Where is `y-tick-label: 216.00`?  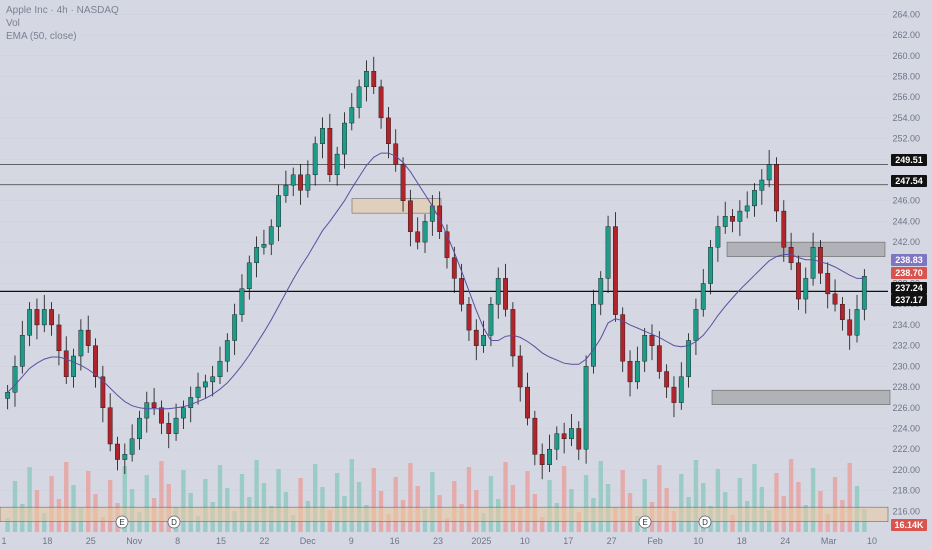 y-tick-label: 216.00 is located at coordinates (906, 511).